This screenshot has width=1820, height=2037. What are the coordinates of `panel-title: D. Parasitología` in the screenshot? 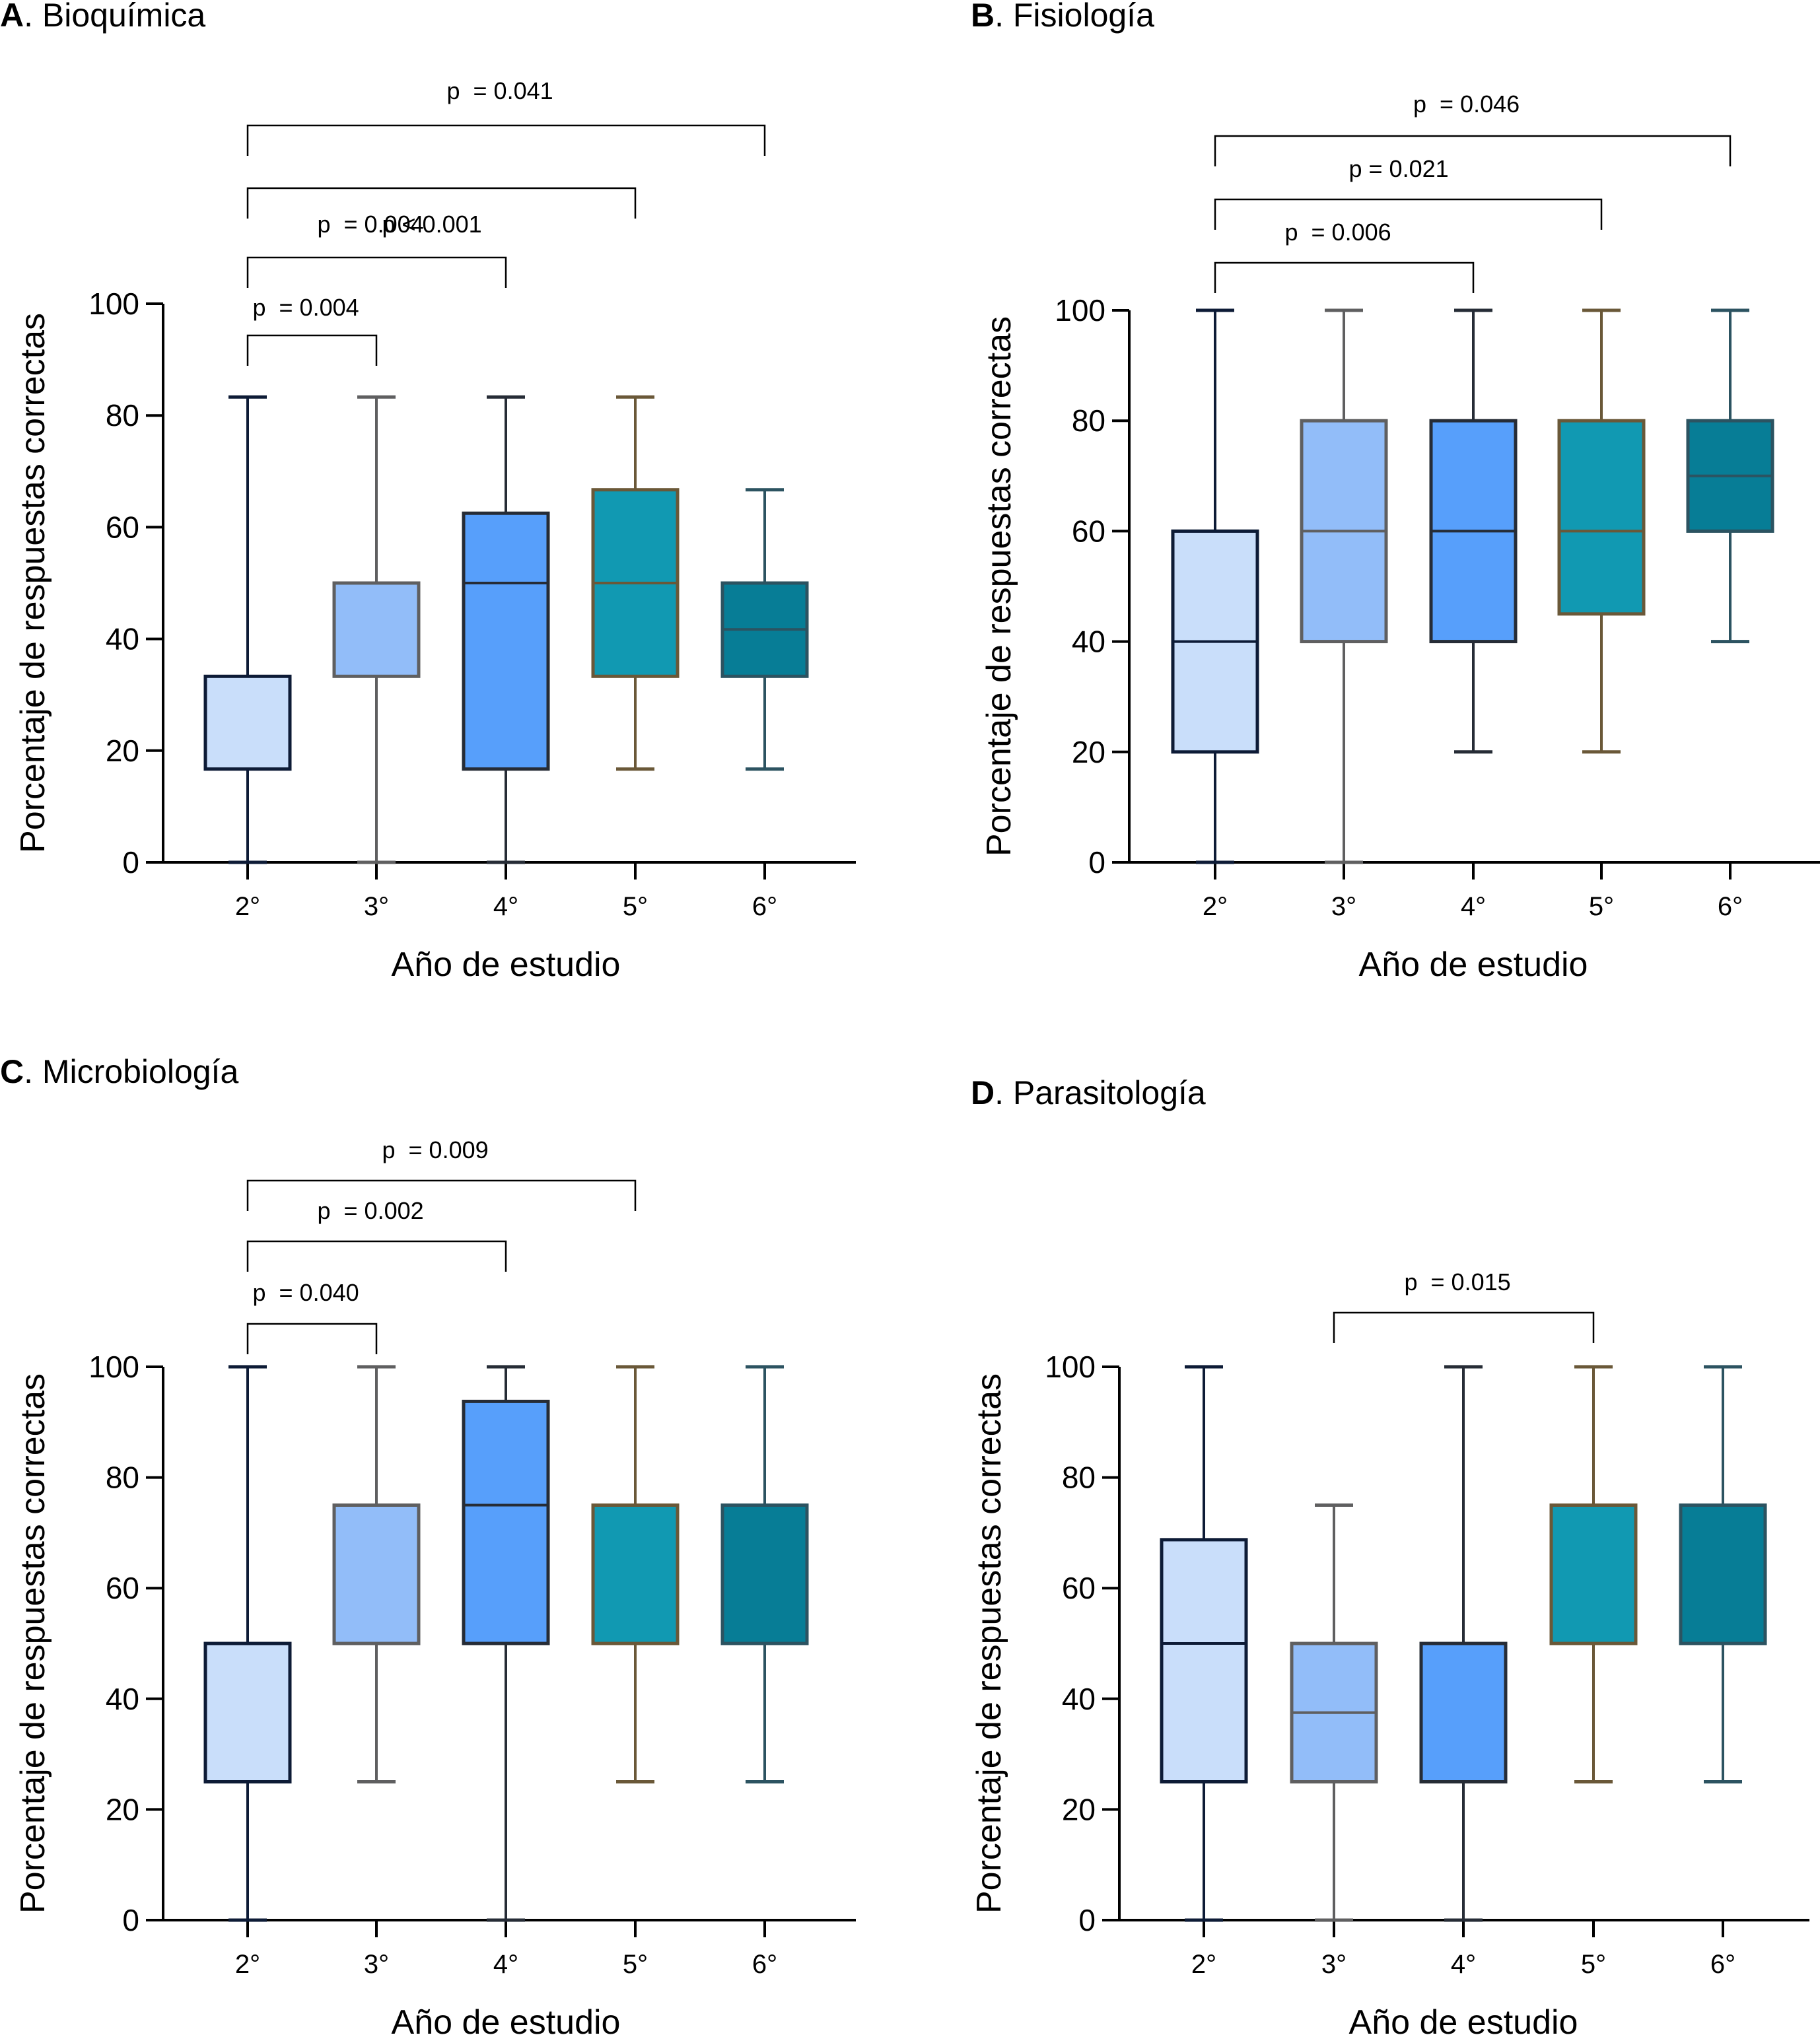 It's located at (1088, 1092).